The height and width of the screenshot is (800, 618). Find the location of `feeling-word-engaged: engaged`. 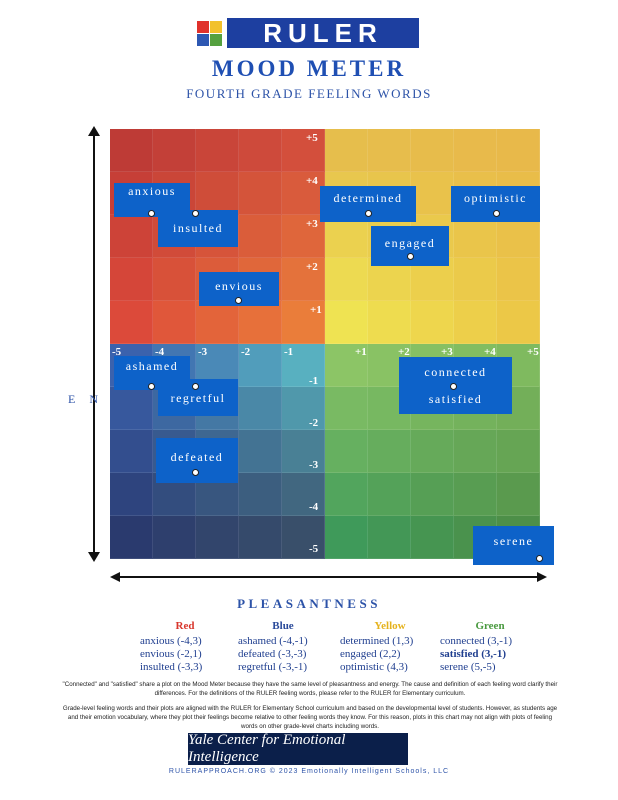

feeling-word-engaged: engaged is located at coordinates (410, 246).